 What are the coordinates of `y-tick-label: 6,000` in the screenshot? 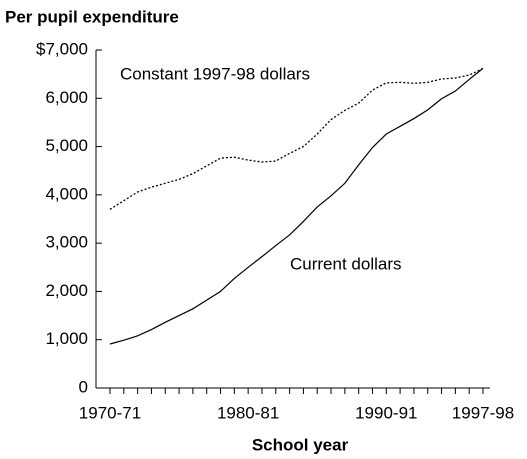 It's located at (66, 97).